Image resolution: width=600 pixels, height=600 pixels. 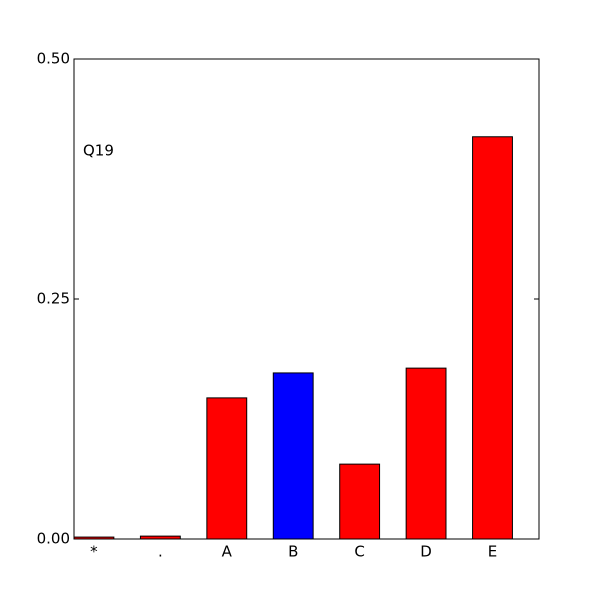 I want to click on x-tick-label: *, so click(x=94, y=552).